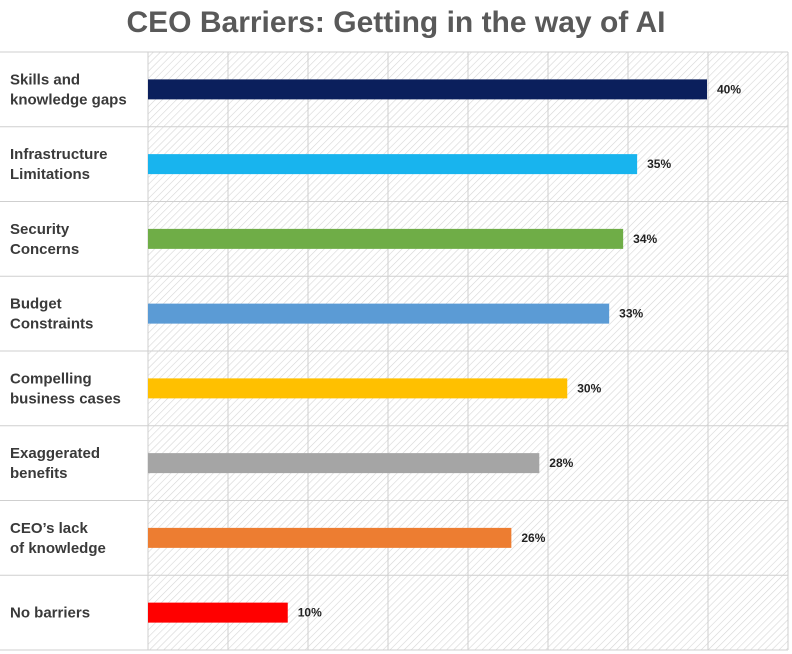 The width and height of the screenshot is (792, 654). I want to click on bar-value-label: 10%, so click(310, 613).